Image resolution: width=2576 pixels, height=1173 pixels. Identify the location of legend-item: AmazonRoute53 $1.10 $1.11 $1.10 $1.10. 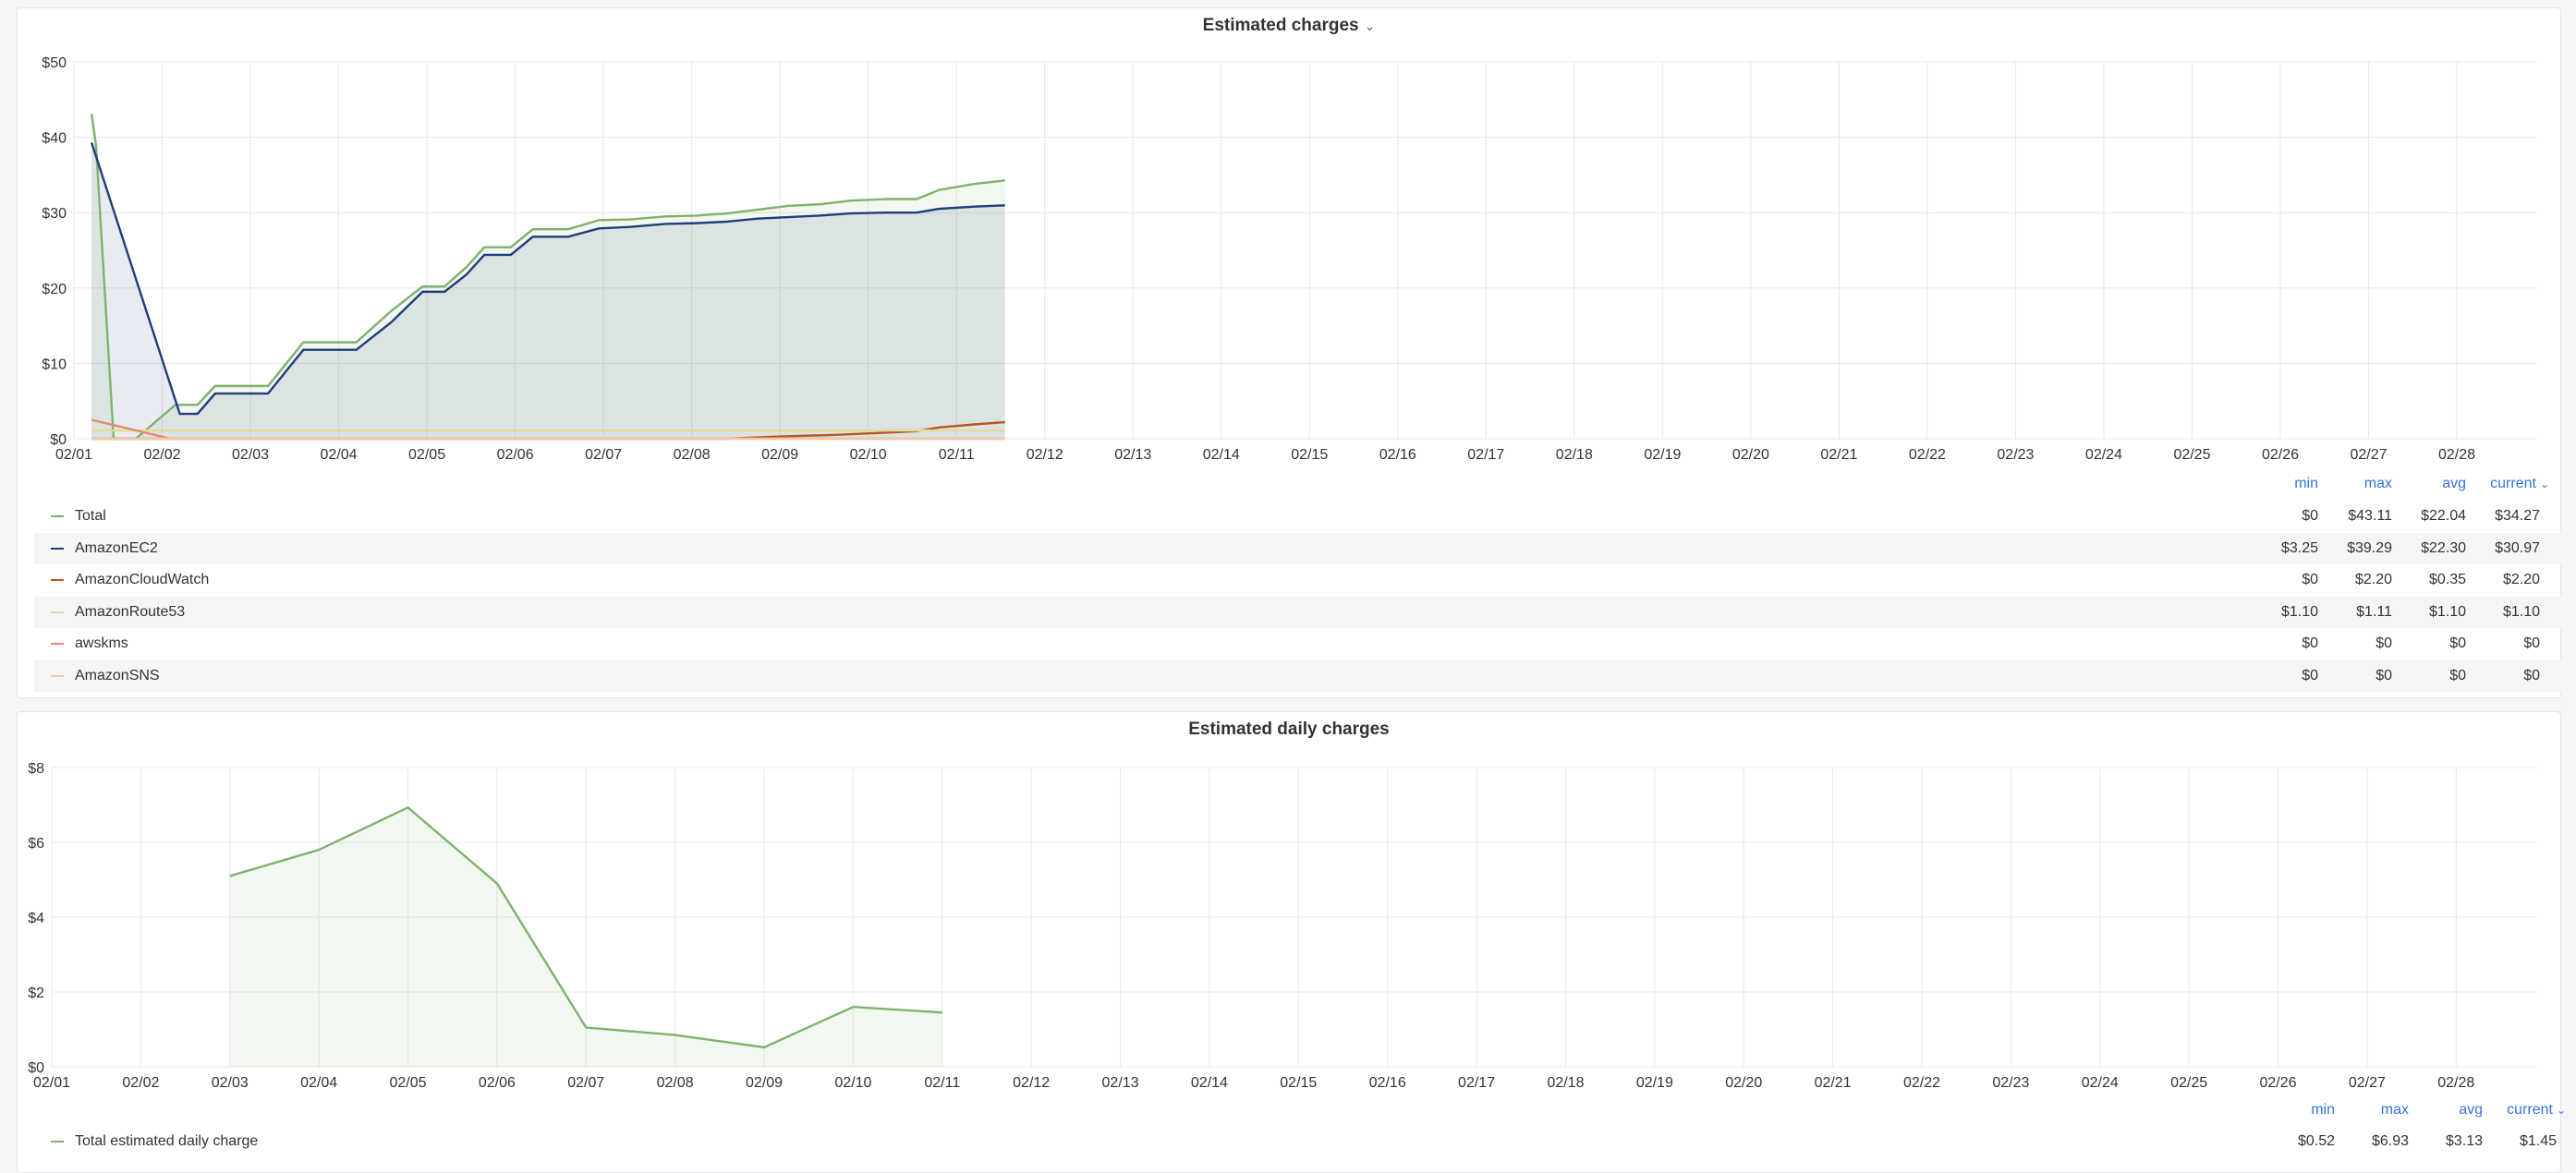
(1300, 612).